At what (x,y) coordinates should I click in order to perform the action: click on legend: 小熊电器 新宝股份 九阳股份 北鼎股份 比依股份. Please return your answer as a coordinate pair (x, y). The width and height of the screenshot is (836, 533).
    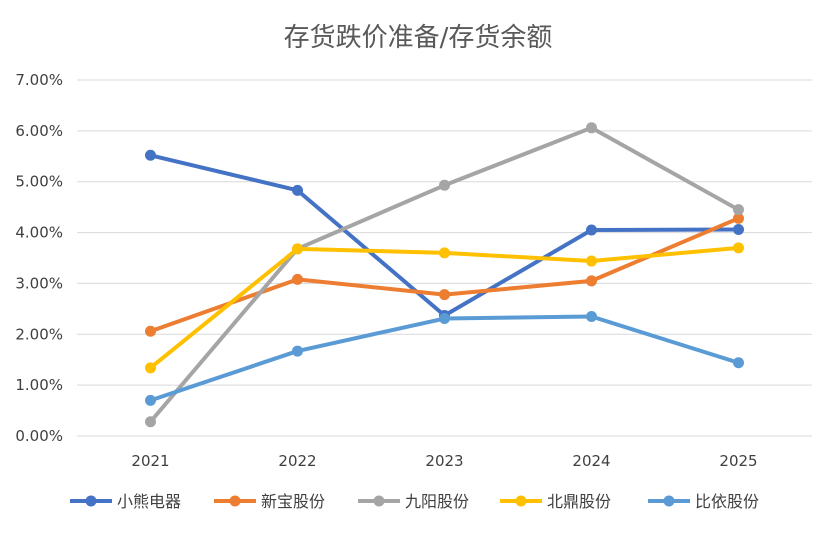
    Looking at the image, I should click on (414, 501).